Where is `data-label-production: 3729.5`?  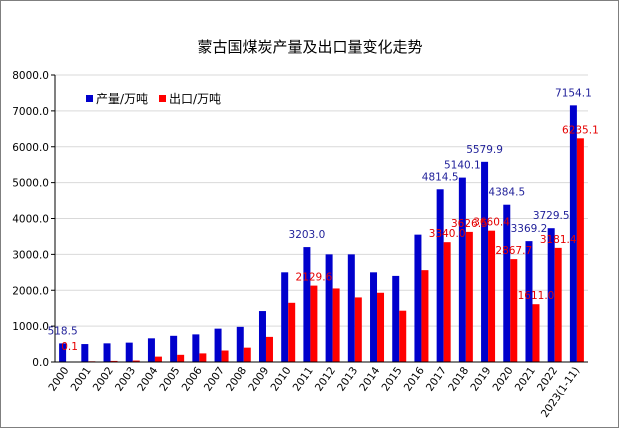
data-label-production: 3729.5 is located at coordinates (551, 216).